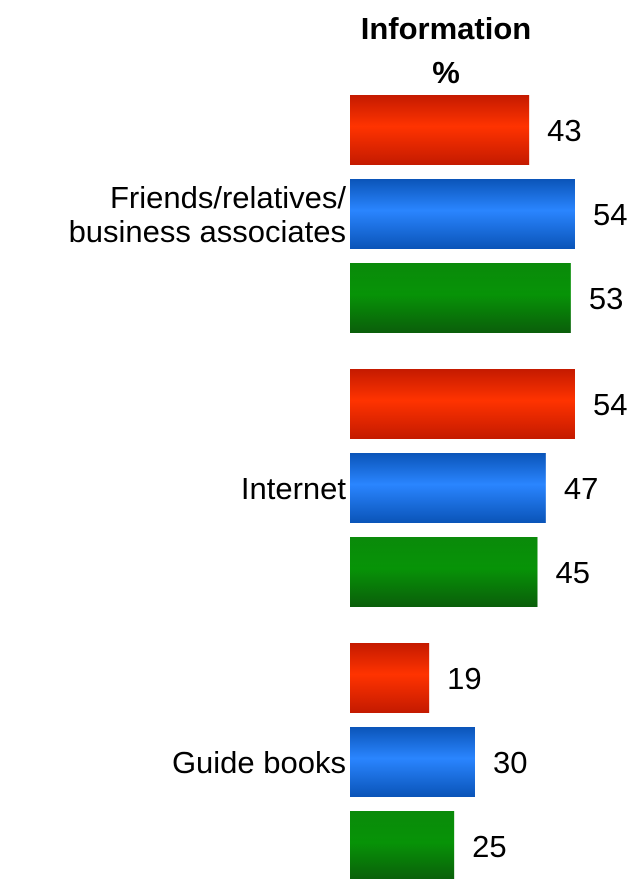 The width and height of the screenshot is (635, 884). I want to click on category-label-line: Friends/relatives/, so click(228, 197).